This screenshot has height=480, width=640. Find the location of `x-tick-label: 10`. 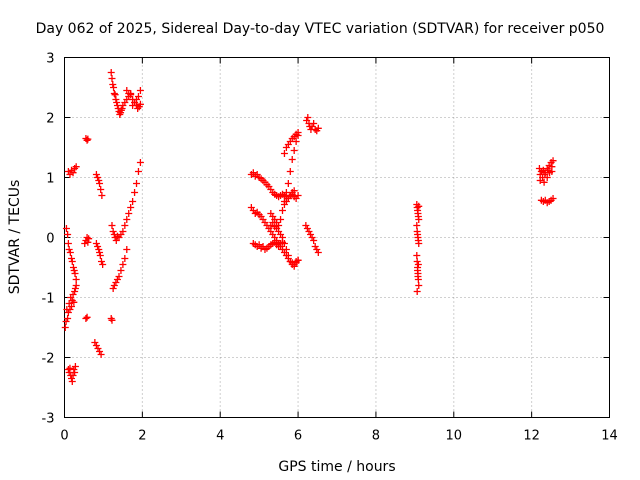

x-tick-label: 10 is located at coordinates (454, 436).